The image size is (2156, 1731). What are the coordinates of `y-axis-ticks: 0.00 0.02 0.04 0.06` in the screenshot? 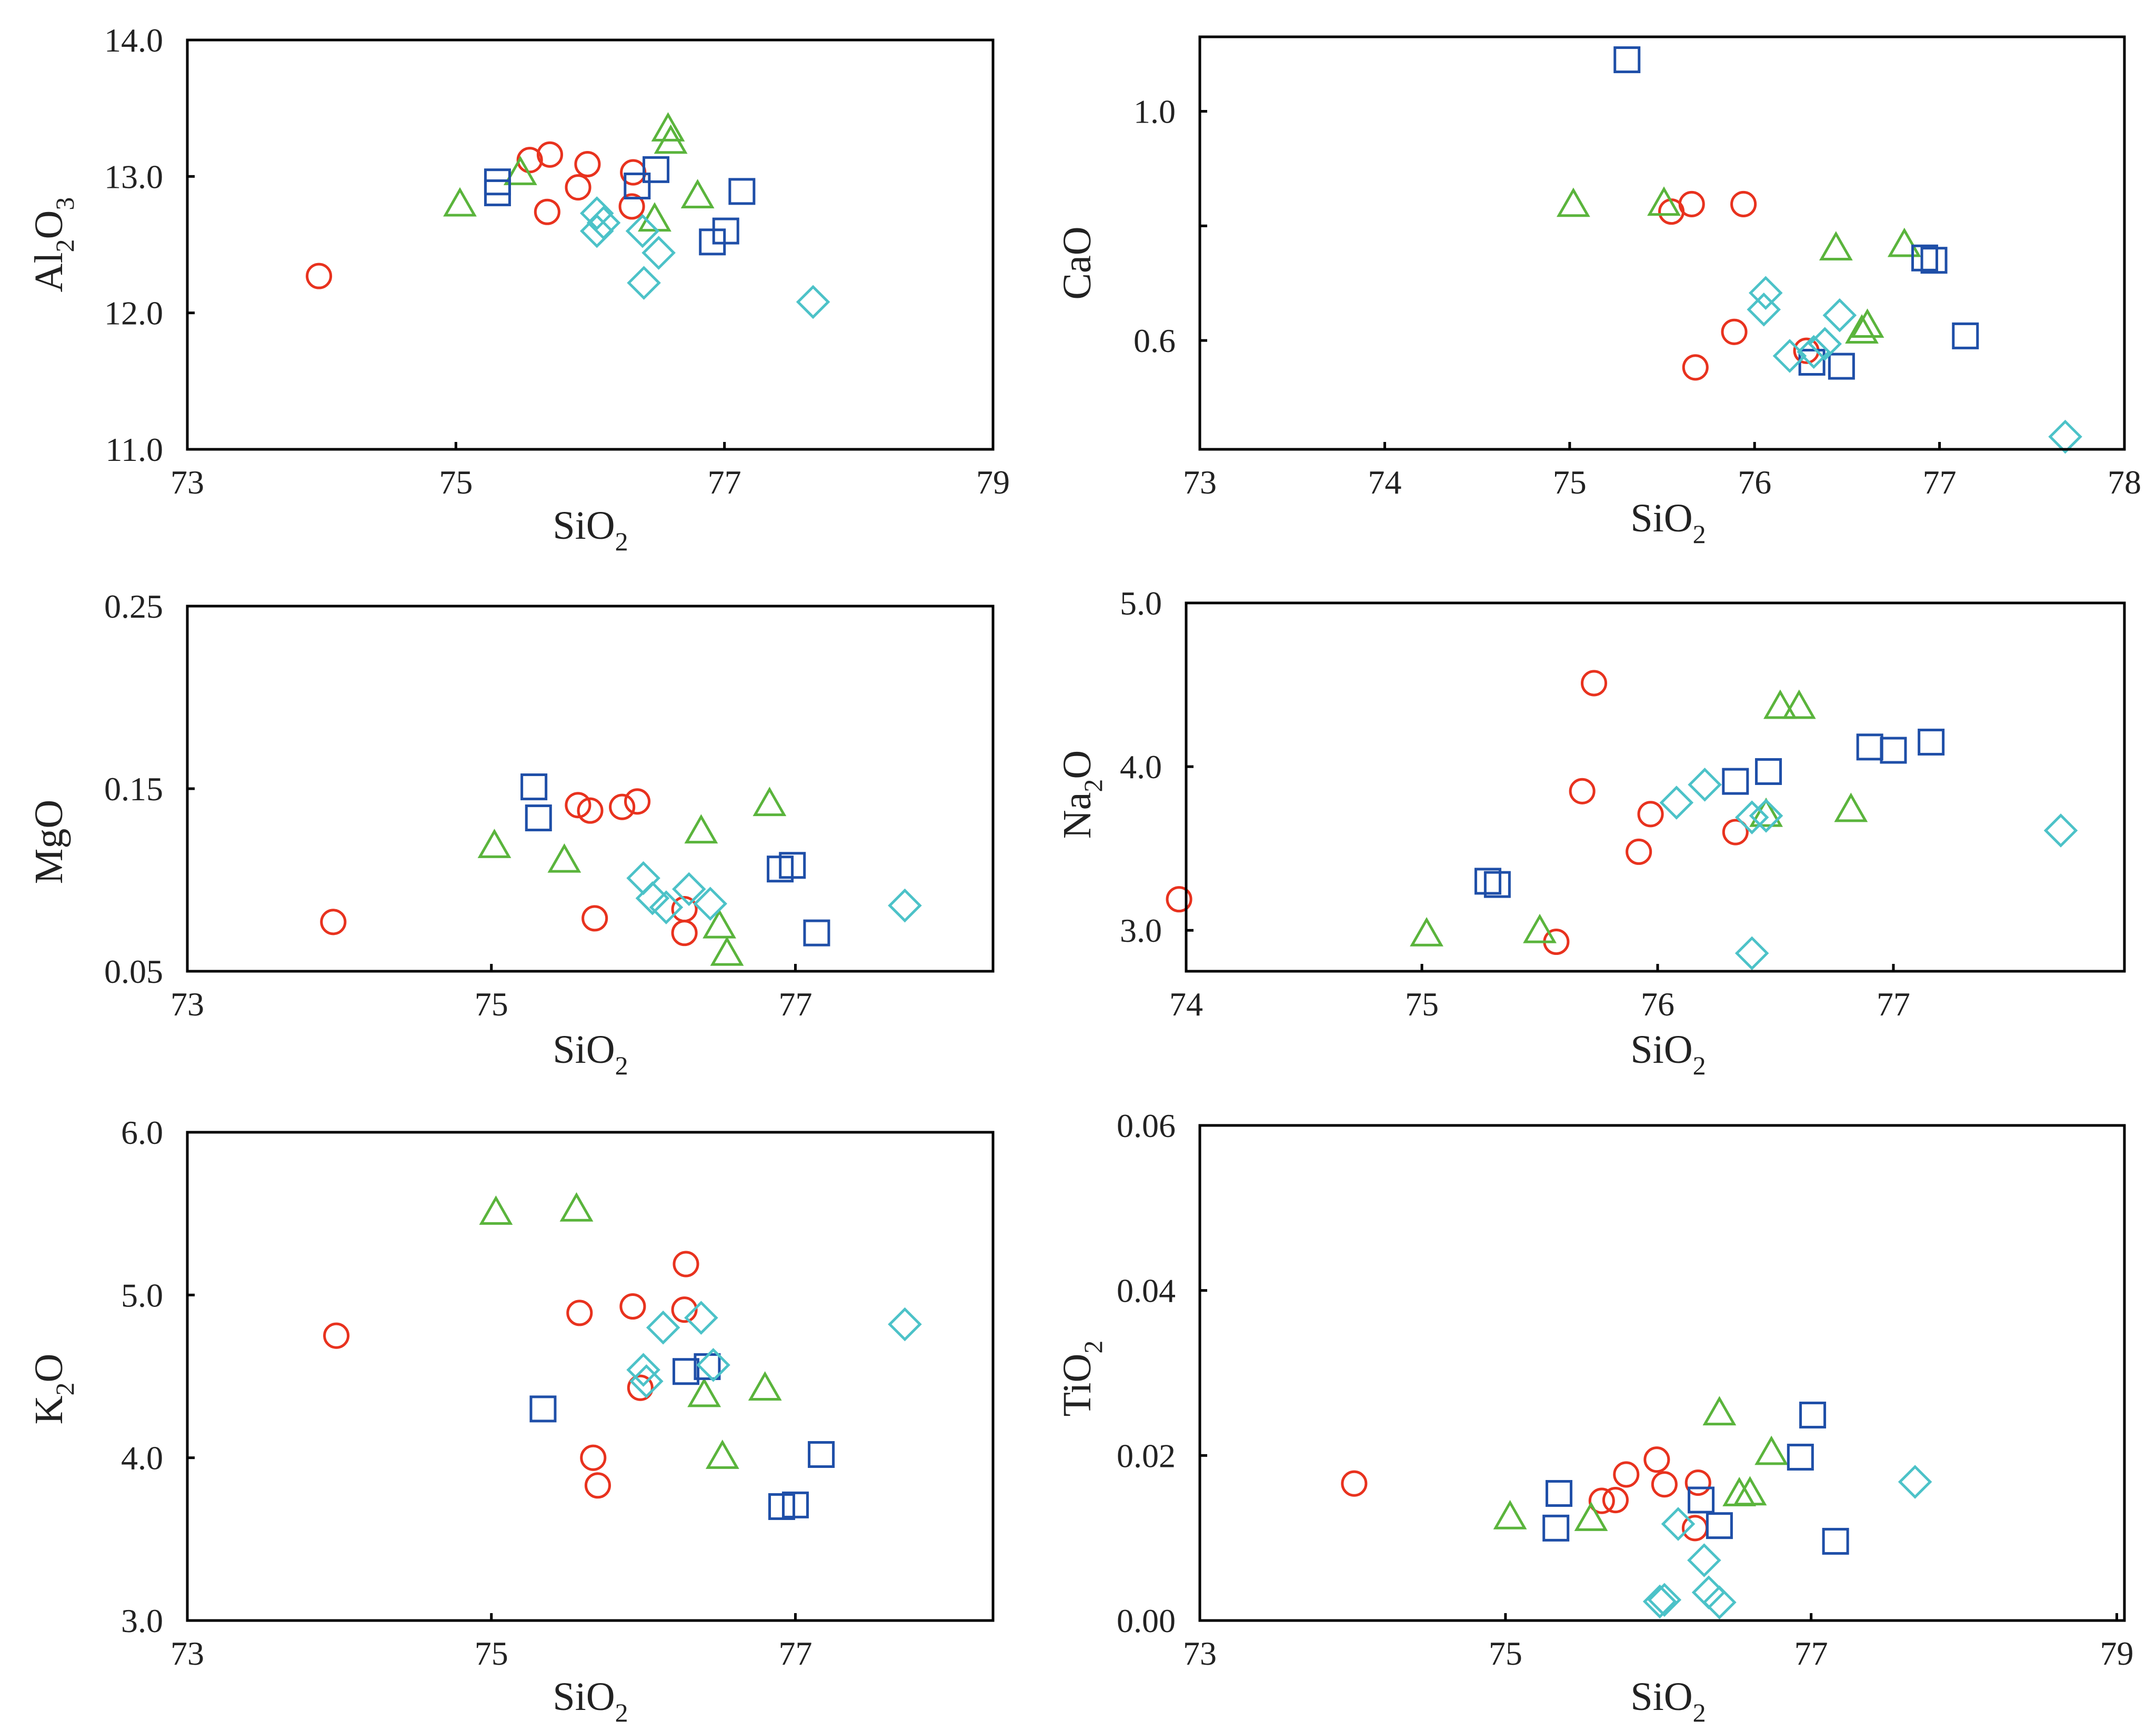 It's located at (1162, 1373).